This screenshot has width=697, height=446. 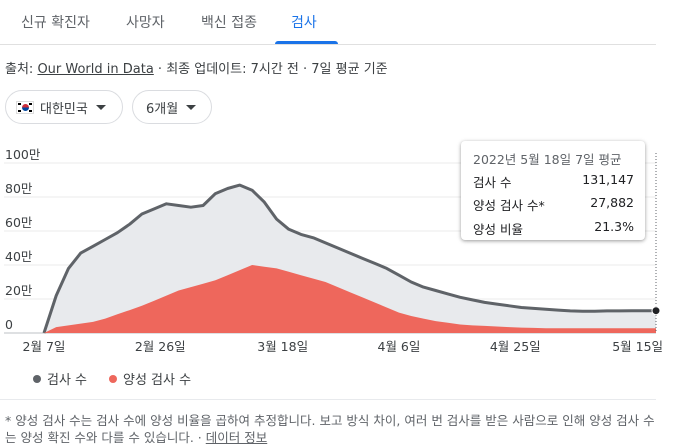 What do you see at coordinates (19, 256) in the screenshot?
I see `y-tick-label: 40만` at bounding box center [19, 256].